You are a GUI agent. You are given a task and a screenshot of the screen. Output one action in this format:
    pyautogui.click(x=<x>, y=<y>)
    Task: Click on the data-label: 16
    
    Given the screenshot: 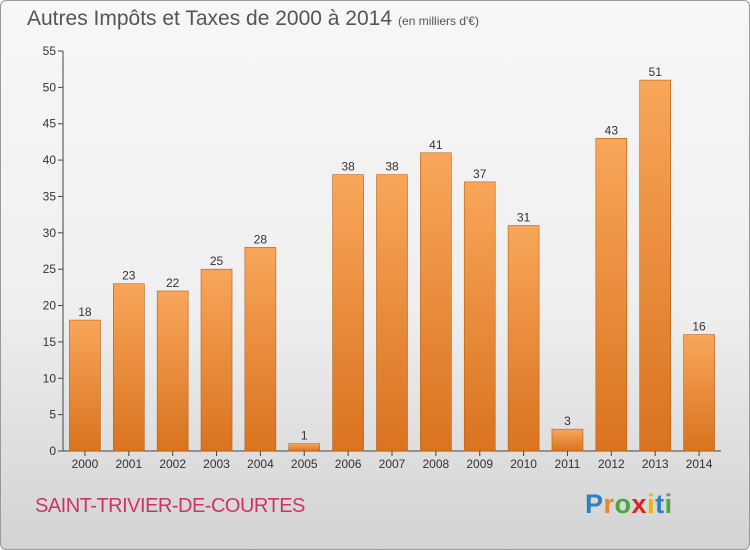 What is the action you would take?
    pyautogui.click(x=699, y=327)
    